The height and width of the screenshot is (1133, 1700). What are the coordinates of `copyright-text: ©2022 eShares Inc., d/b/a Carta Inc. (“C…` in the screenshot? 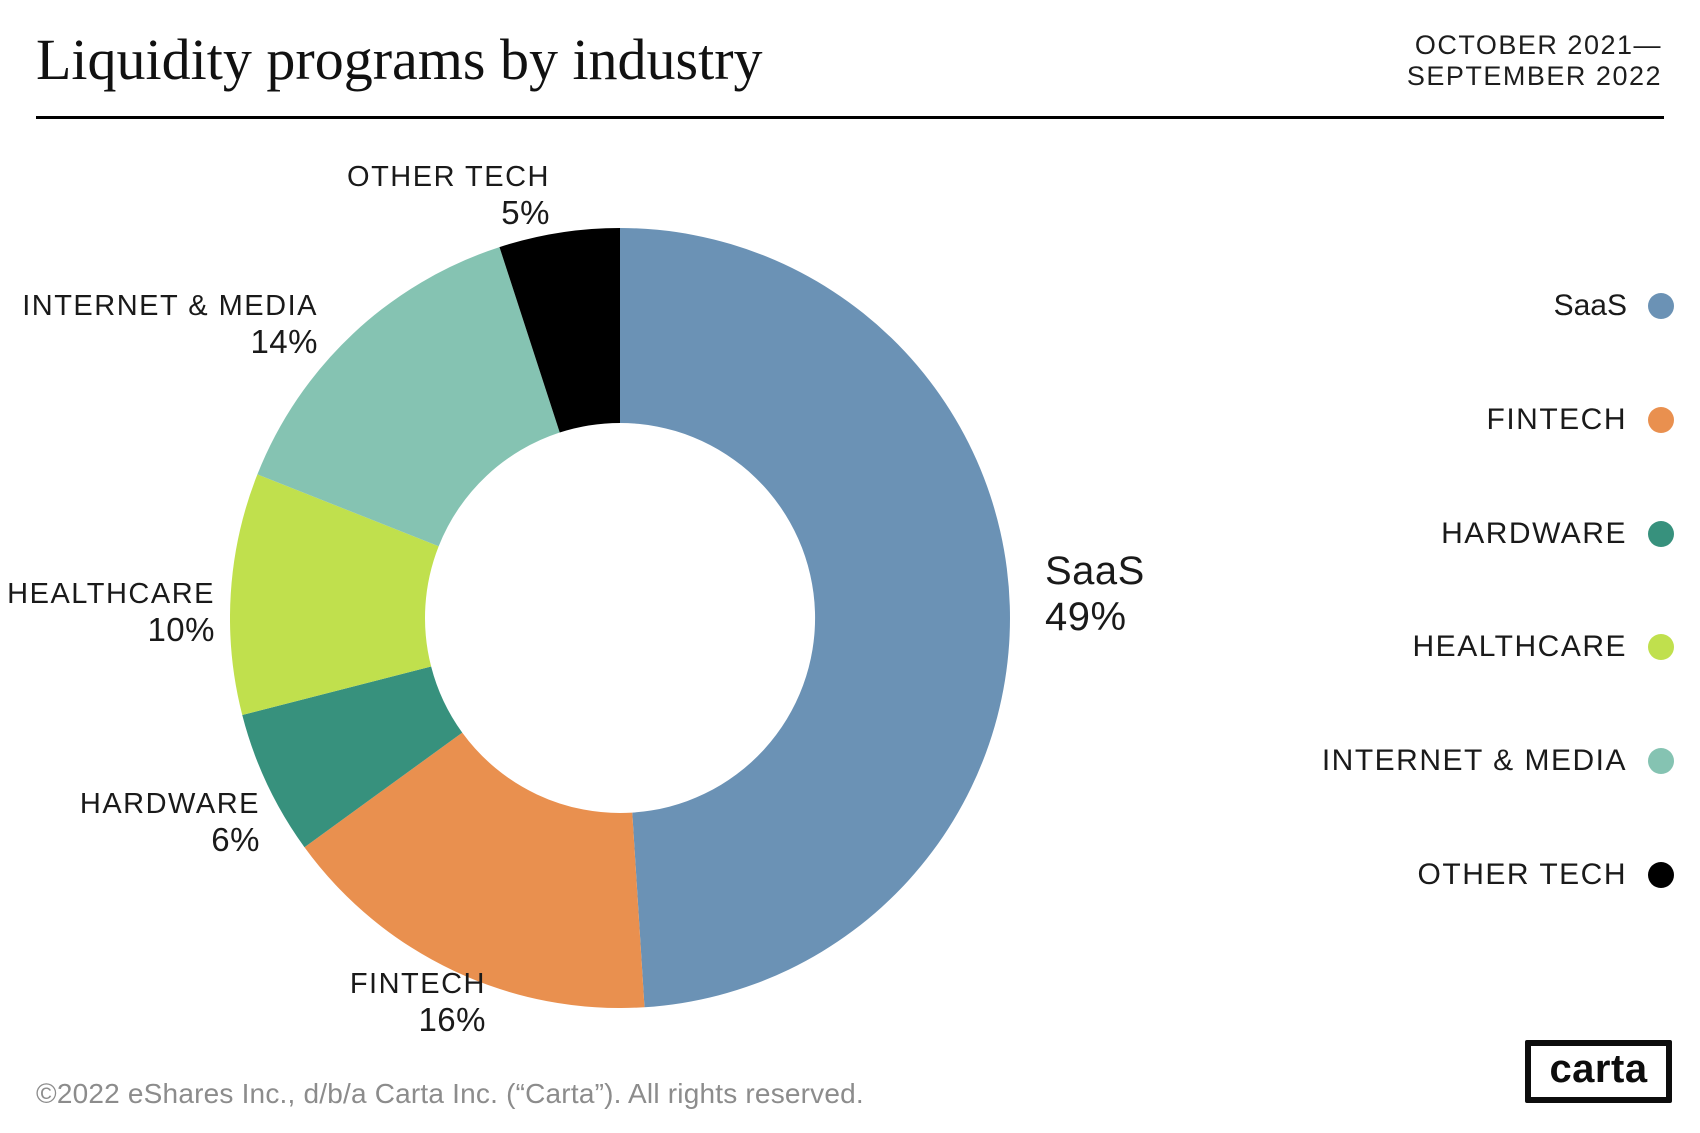 It's located at (450, 1093).